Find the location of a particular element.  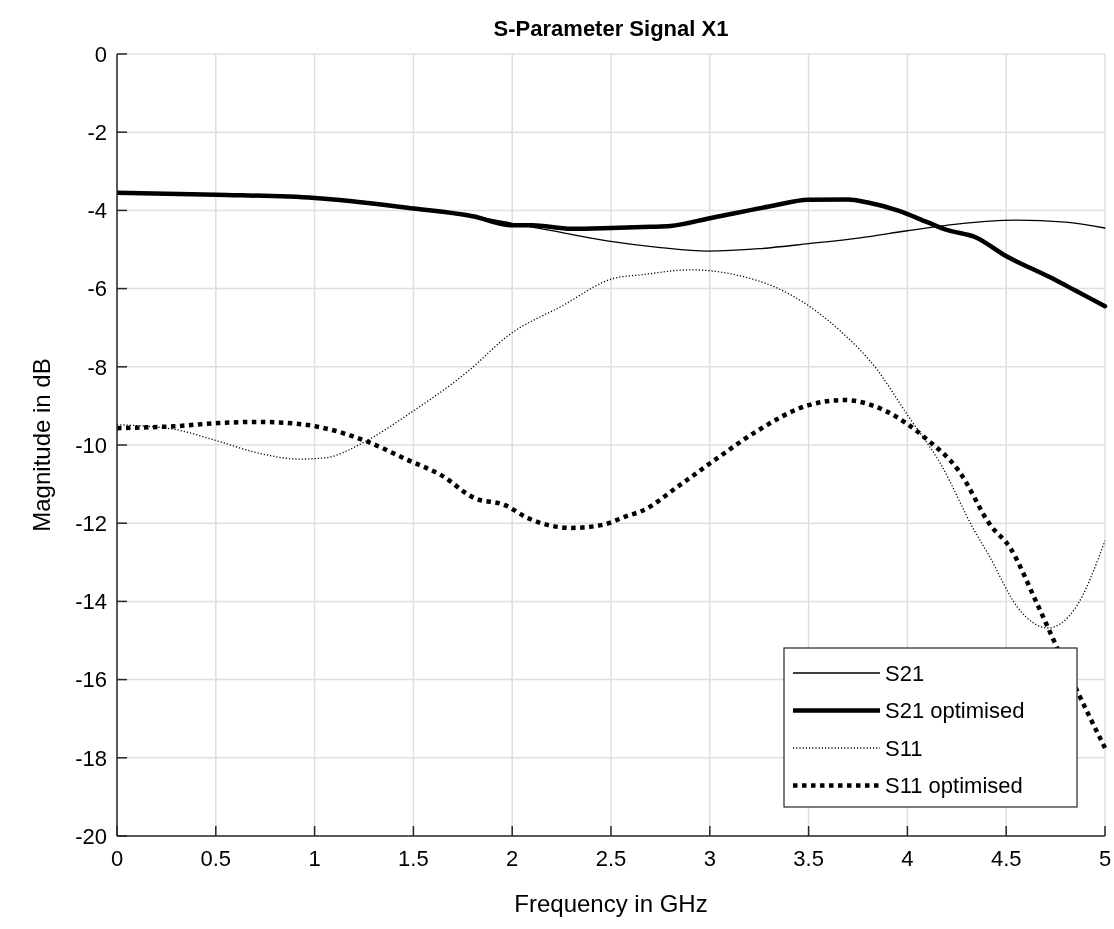

legend-label: S11 optimised is located at coordinates (954, 786).